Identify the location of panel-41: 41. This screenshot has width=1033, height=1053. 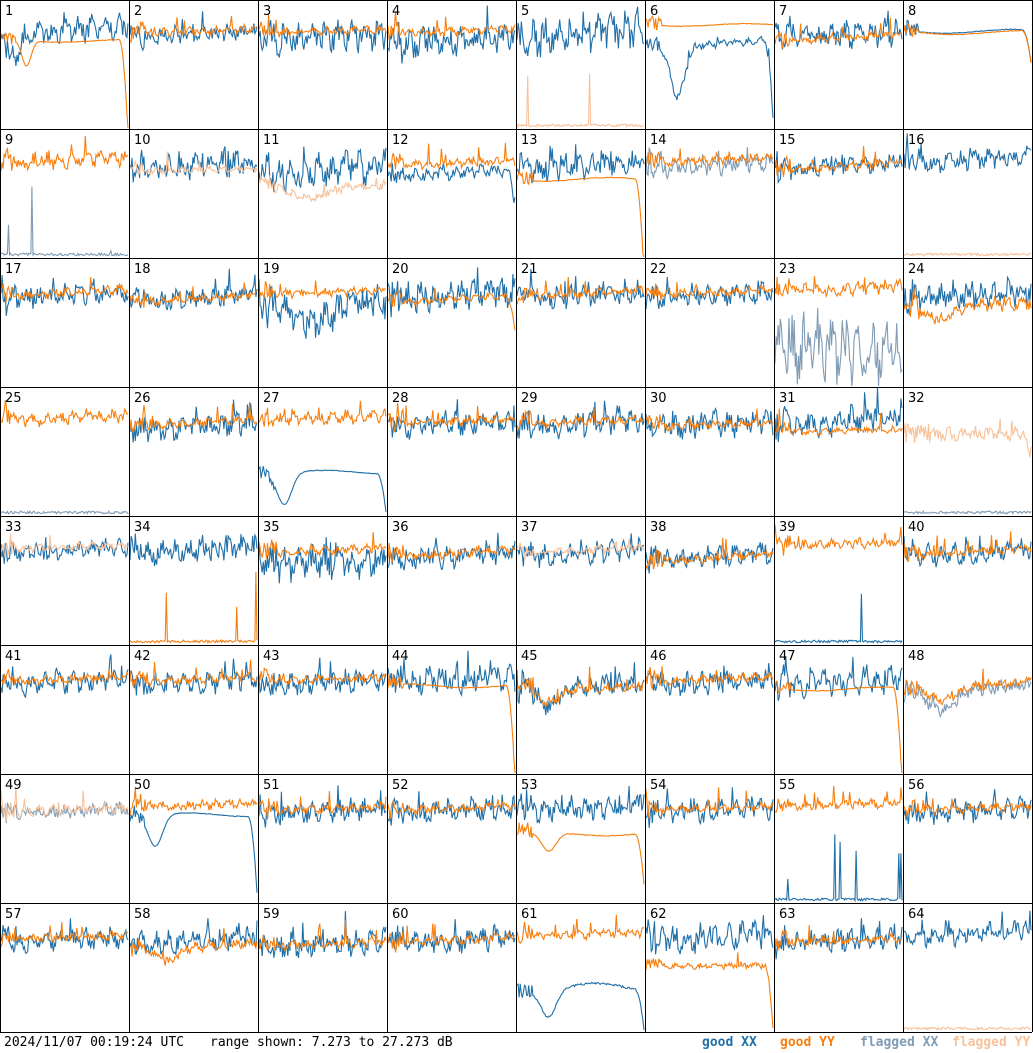
(64, 674).